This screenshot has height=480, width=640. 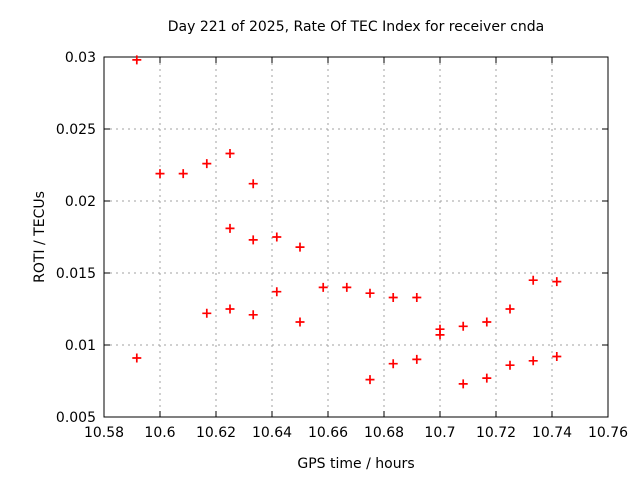 What do you see at coordinates (608, 433) in the screenshot?
I see `x-tick-label: 10.76` at bounding box center [608, 433].